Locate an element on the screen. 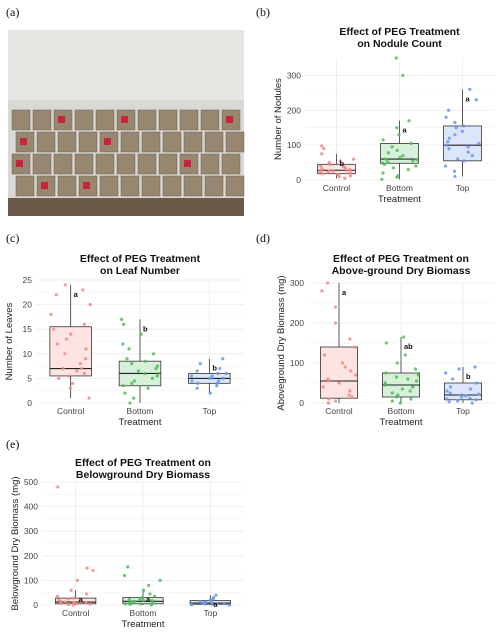 The image size is (500, 638). photo-bench is located at coordinates (126, 207).